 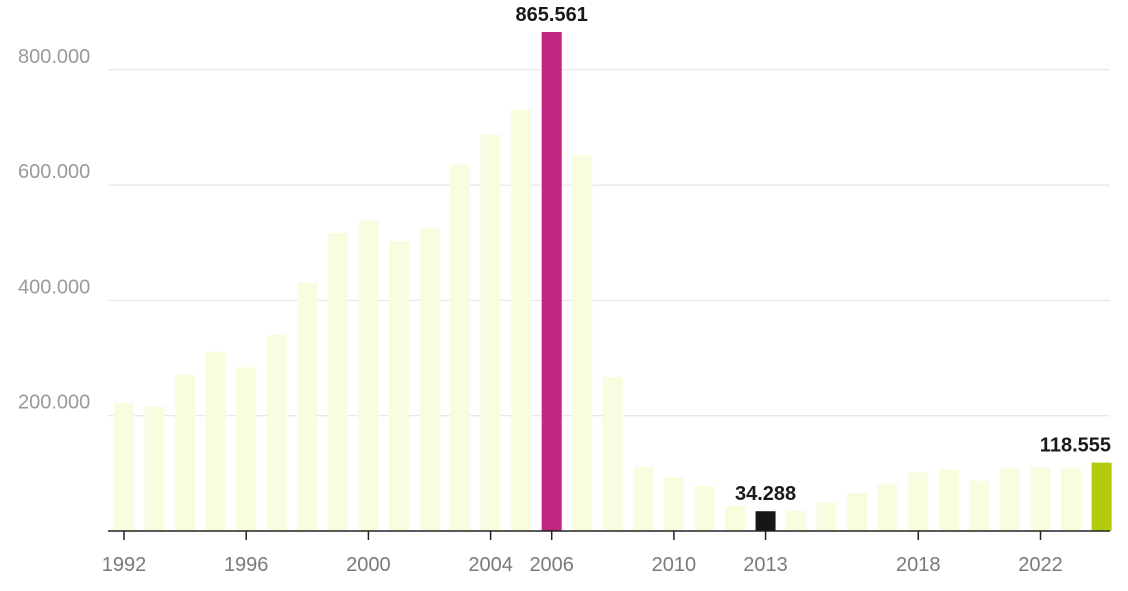 I want to click on bar-2009, so click(x=643, y=499).